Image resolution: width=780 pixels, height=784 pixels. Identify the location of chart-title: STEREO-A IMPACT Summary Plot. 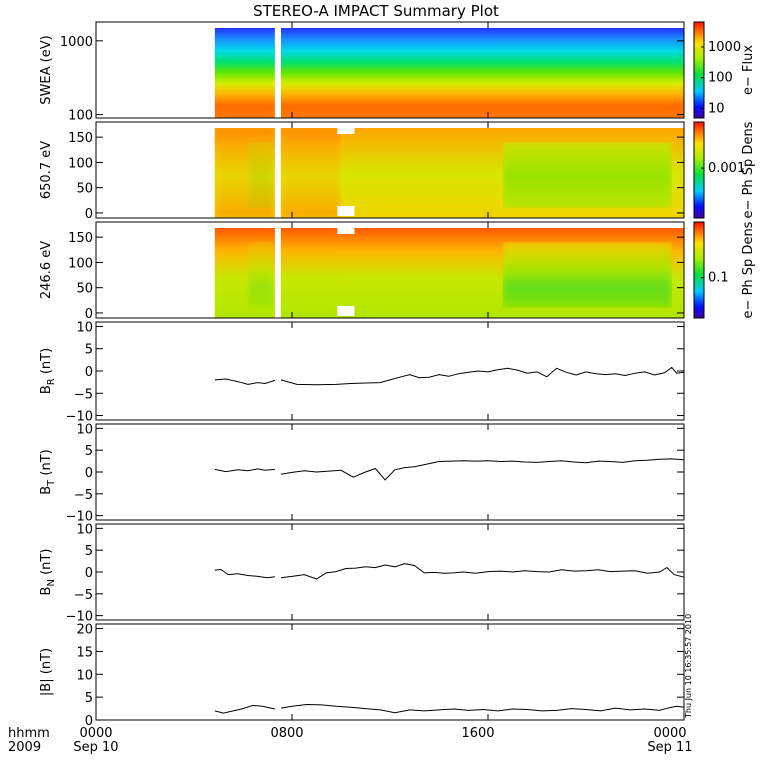
(376, 11).